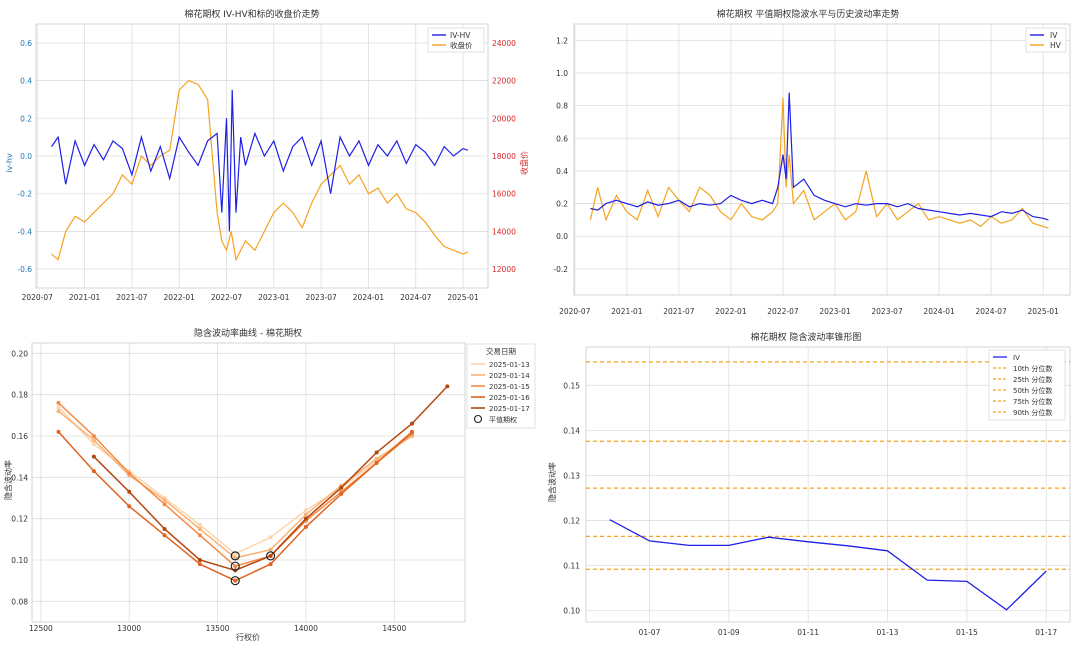 Image resolution: width=1080 pixels, height=646 pixels. I want to click on x-tick-label: 2021-01, so click(85, 297).